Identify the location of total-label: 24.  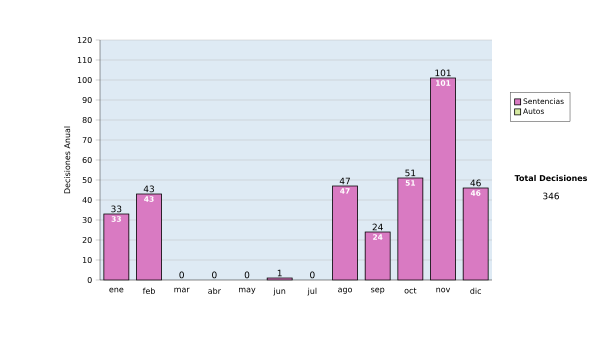
(377, 227).